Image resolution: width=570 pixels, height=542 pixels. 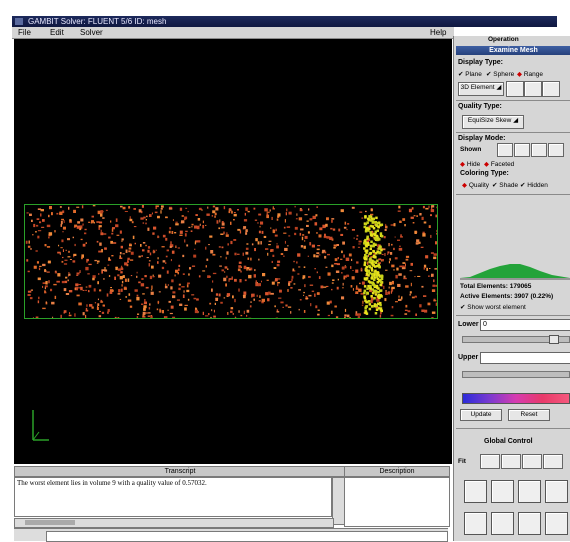 I want to click on upper-slider, so click(x=516, y=374).